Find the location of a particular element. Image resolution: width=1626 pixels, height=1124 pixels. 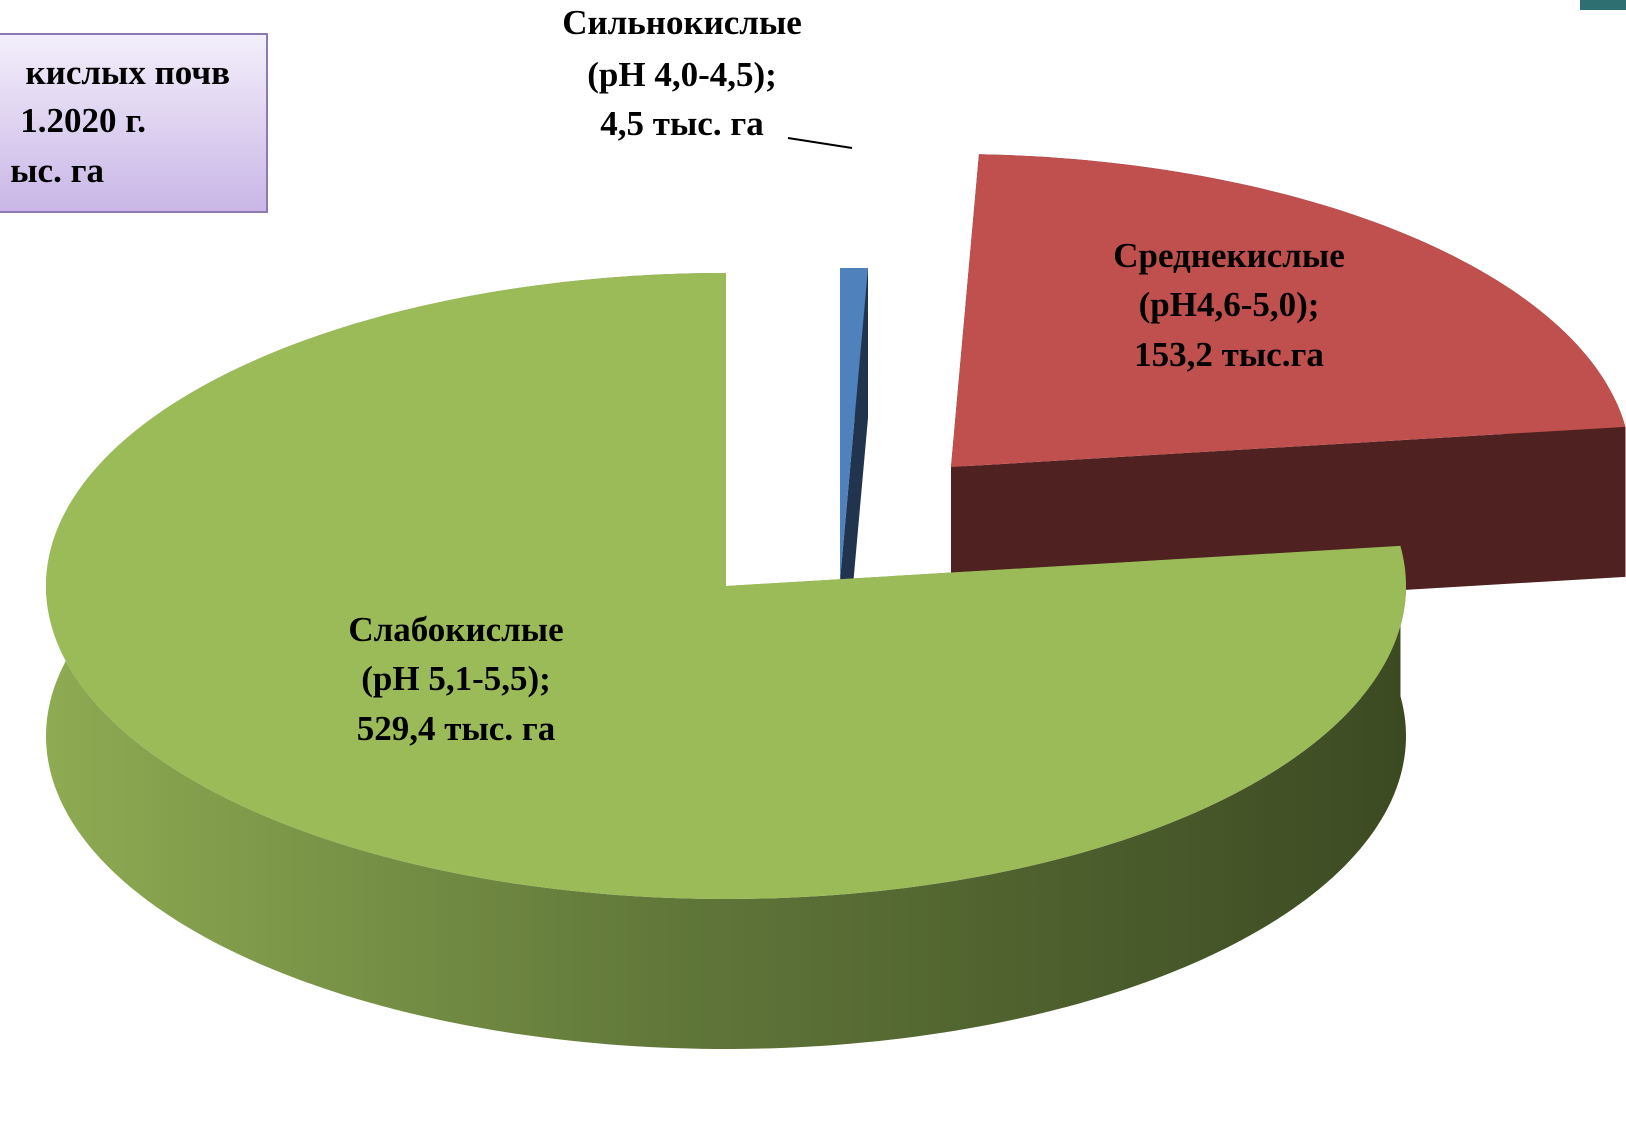

slice-label-name: Среднекислые is located at coordinates (1229, 255).